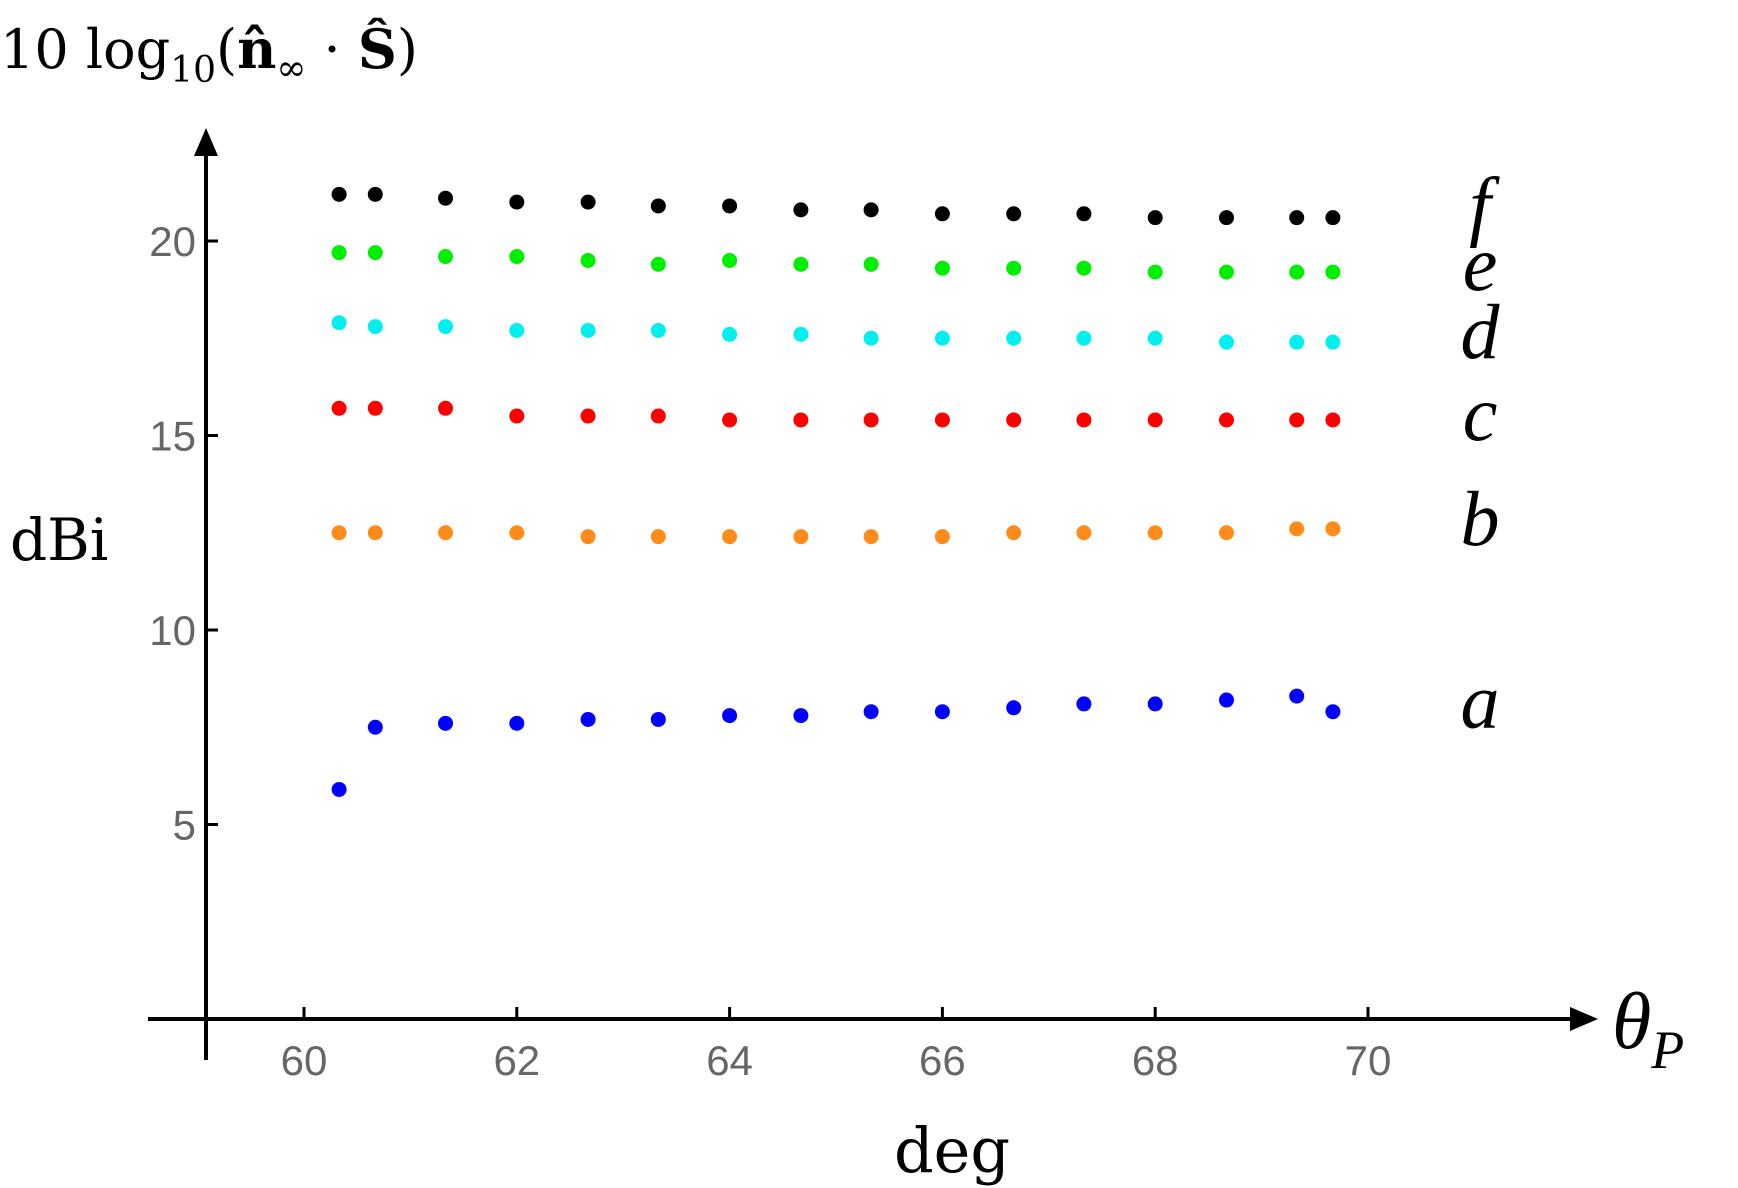  What do you see at coordinates (226, 49) in the screenshot?
I see `title-open-paren: (` at bounding box center [226, 49].